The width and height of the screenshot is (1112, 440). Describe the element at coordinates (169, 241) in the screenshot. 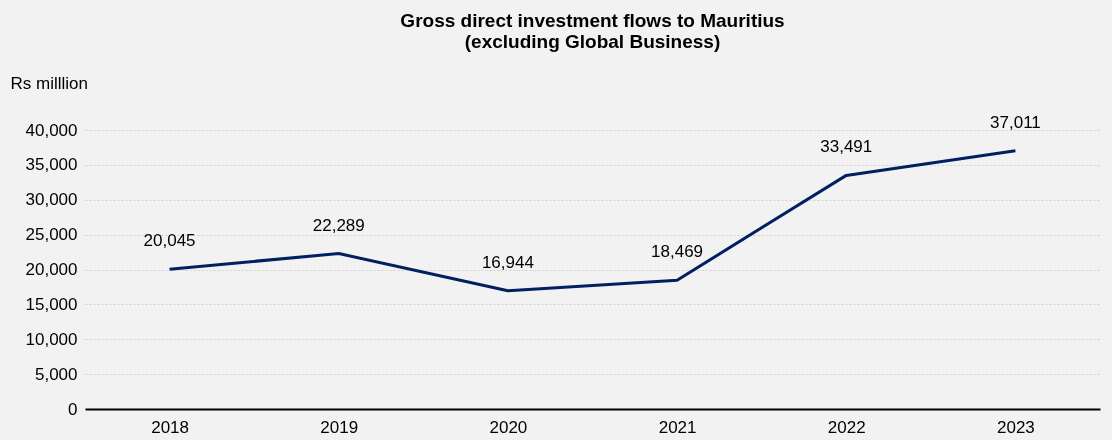

I see `data-label: 20,045` at that location.